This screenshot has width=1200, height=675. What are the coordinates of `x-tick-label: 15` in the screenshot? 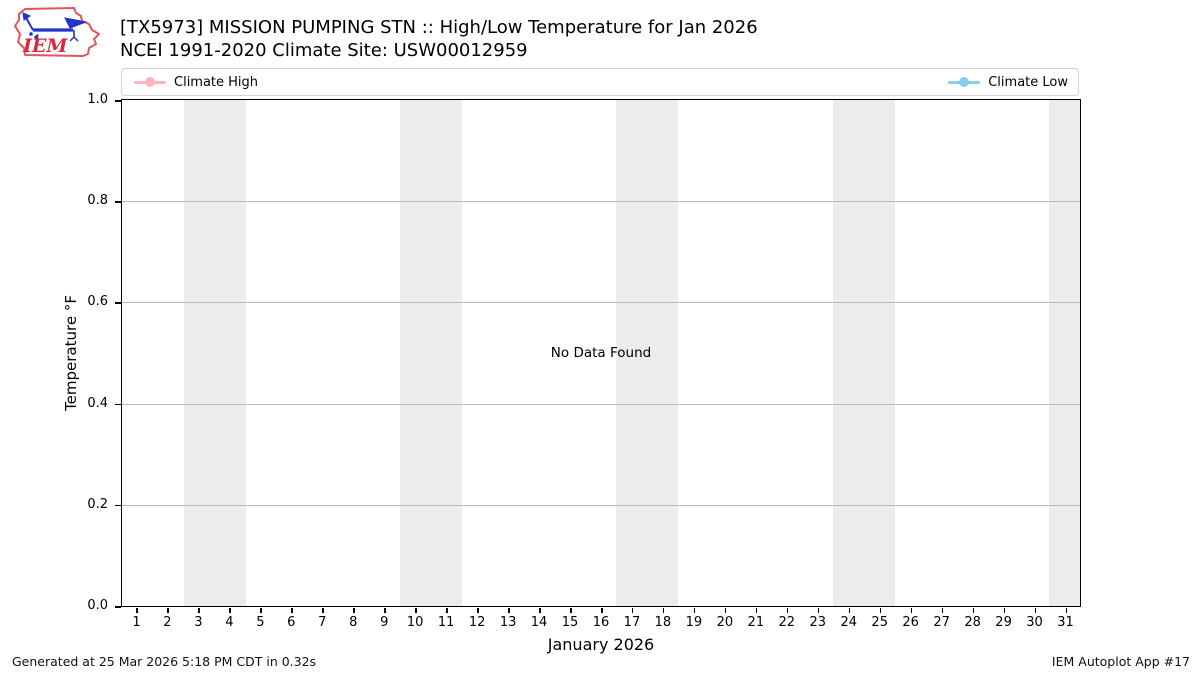 It's located at (570, 622).